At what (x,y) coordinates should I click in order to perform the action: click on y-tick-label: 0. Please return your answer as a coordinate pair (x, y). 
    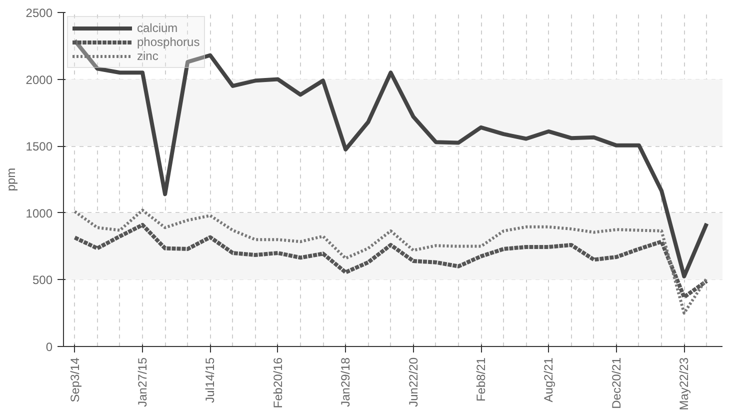
    Looking at the image, I should click on (49, 347).